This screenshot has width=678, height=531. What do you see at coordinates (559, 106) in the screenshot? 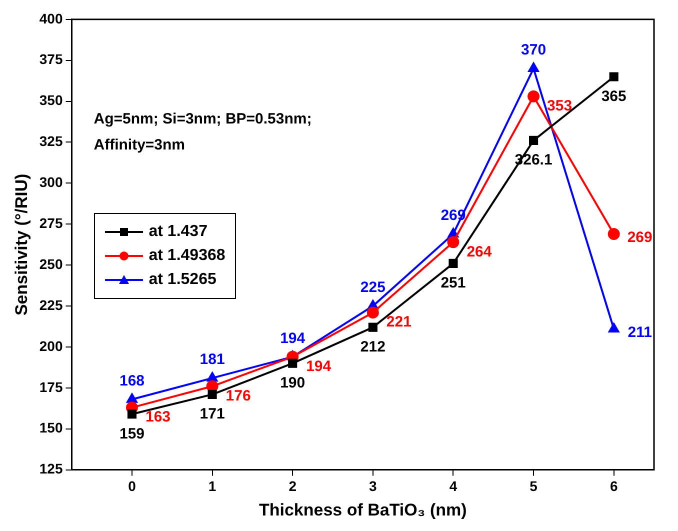
I see `data-label: 353` at bounding box center [559, 106].